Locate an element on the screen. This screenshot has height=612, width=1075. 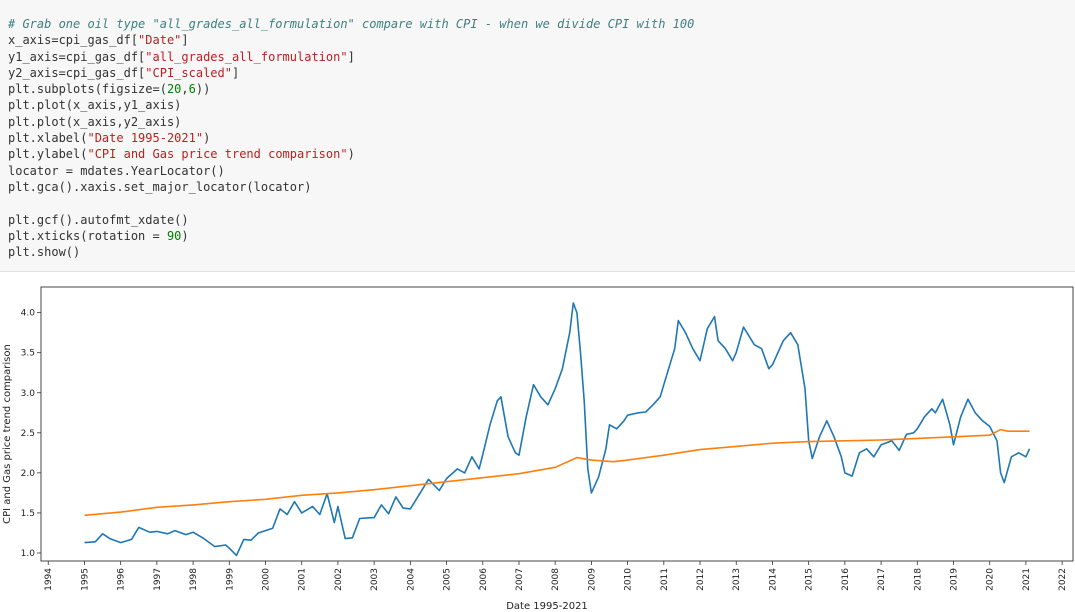
code-token: plt.ylabel( is located at coordinates (48, 154).